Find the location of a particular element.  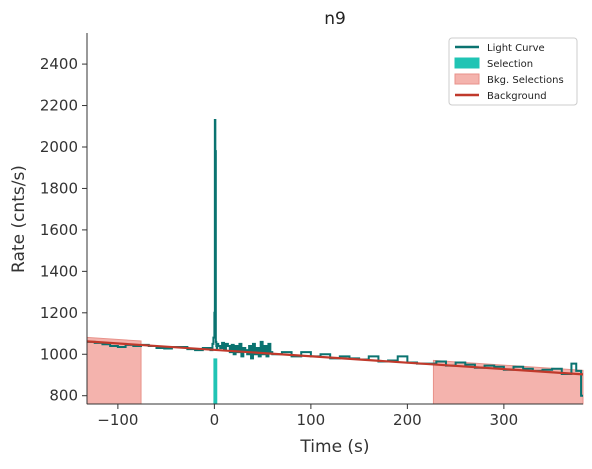

x-tick-label: 300 is located at coordinates (504, 420).